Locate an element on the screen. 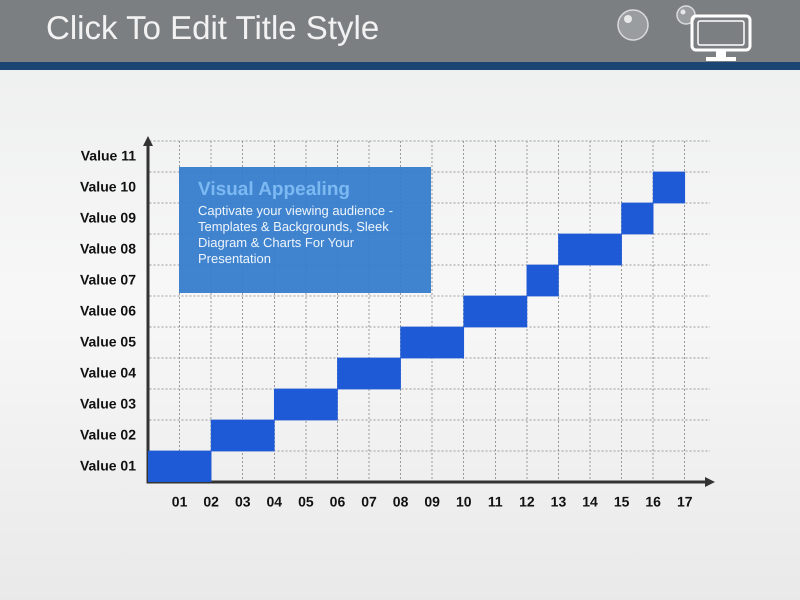  y-tick-label: Value 01 is located at coordinates (108, 465).